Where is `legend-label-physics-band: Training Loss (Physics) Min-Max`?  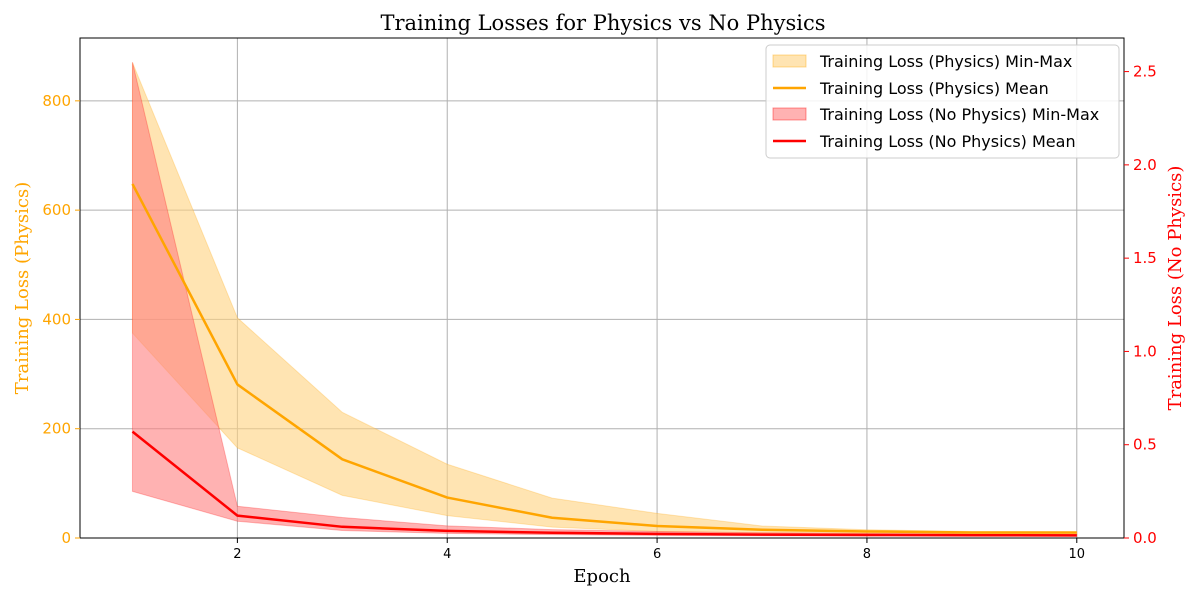 legend-label-physics-band: Training Loss (Physics) Min-Max is located at coordinates (945, 61).